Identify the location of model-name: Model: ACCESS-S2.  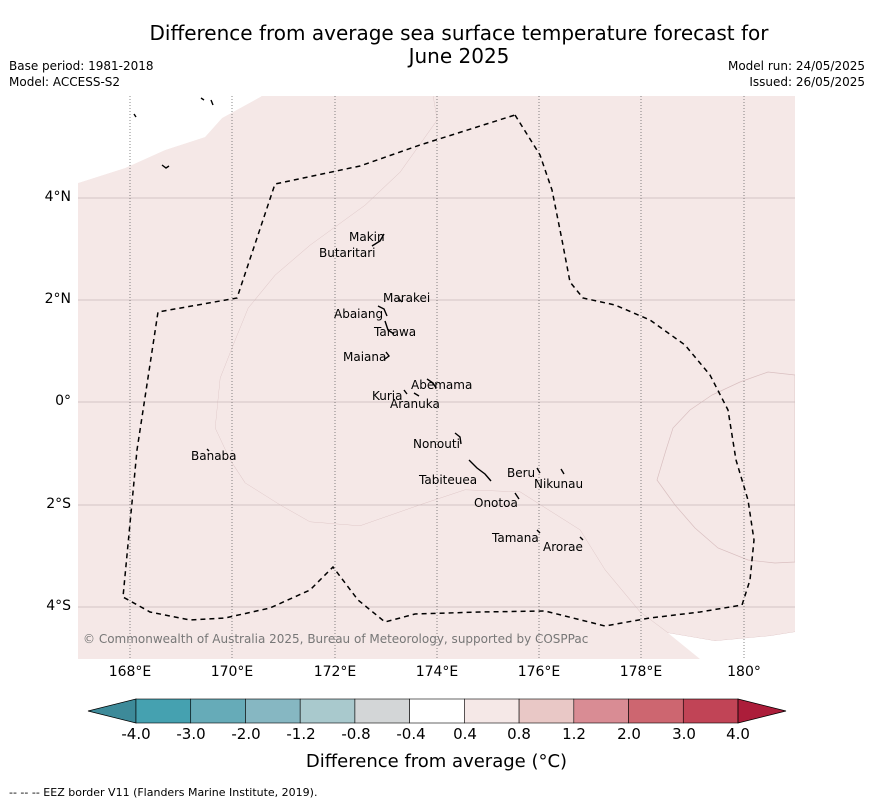
(65, 82).